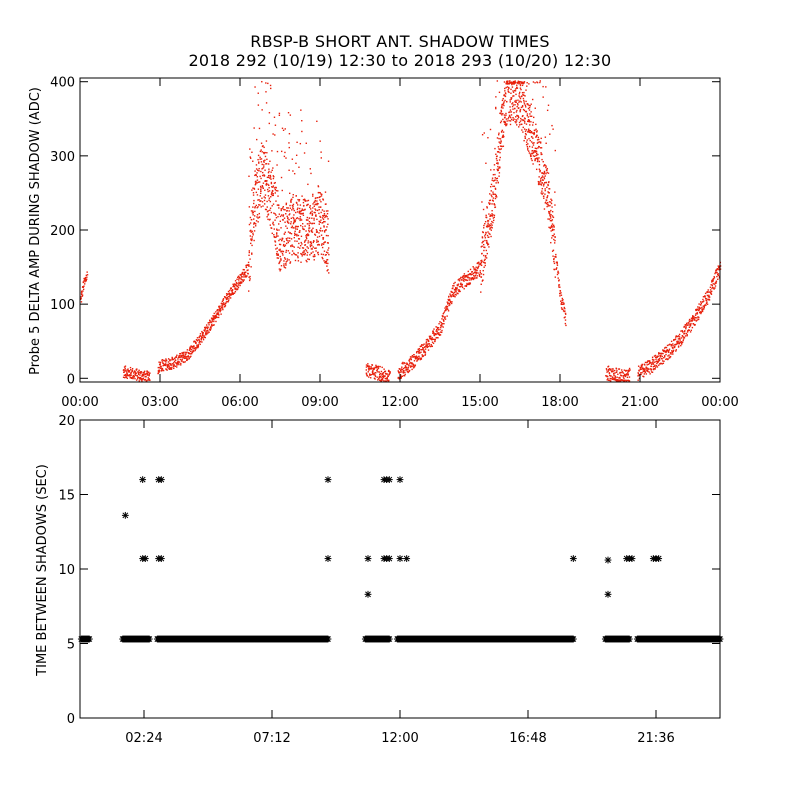 This screenshot has height=800, width=800. What do you see at coordinates (479, 402) in the screenshot?
I see `top-xtick-label: 15:00` at bounding box center [479, 402].